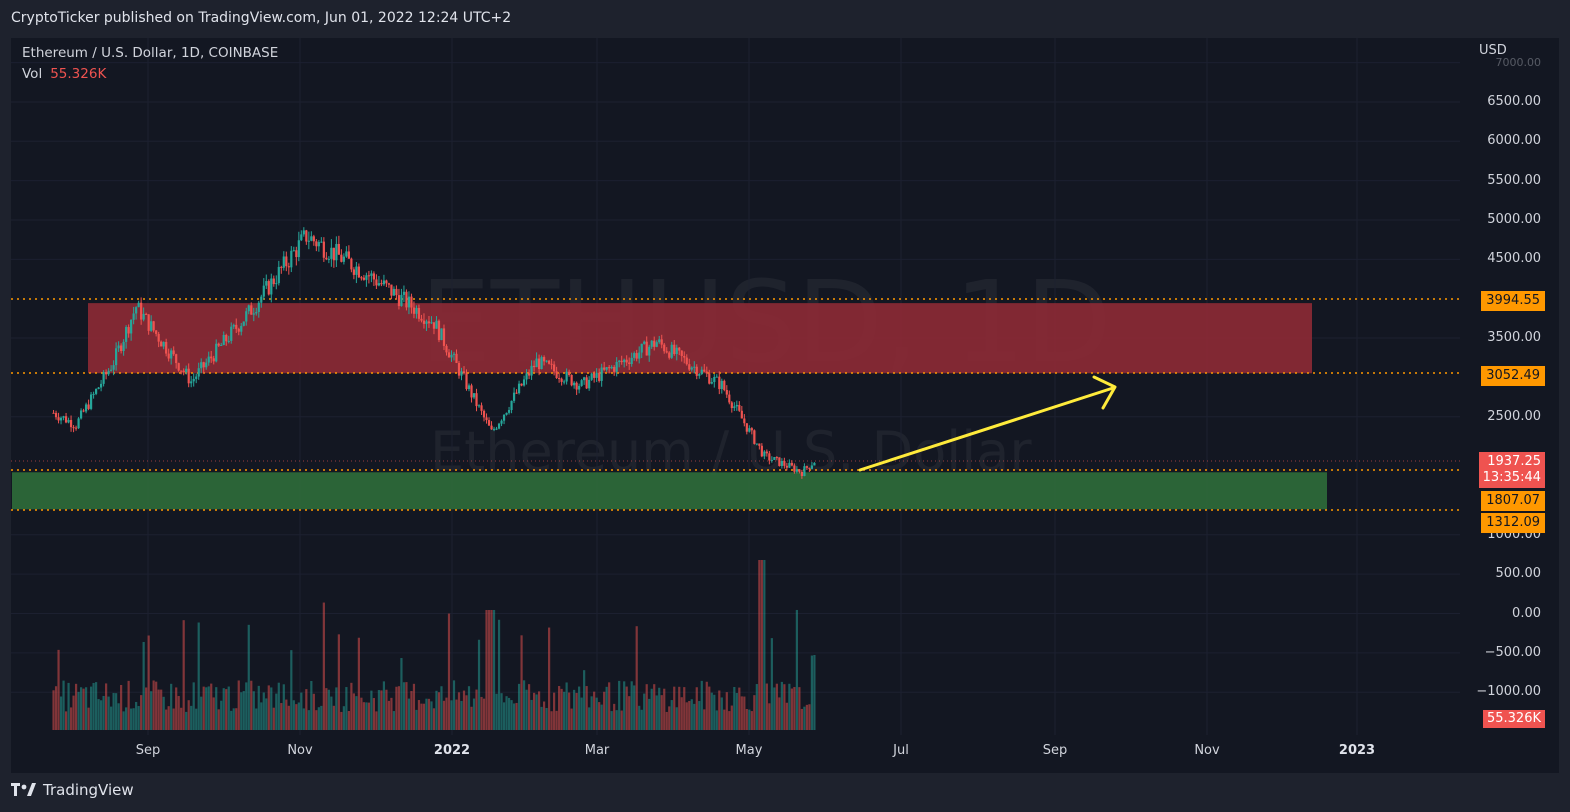  Describe the element at coordinates (1513, 501) in the screenshot. I see `support-top-badge: 1807.07` at that location.